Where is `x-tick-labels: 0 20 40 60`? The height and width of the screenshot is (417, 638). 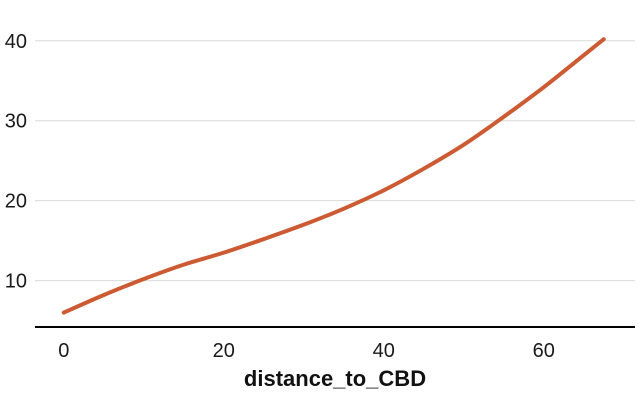 x-tick-labels: 0 20 40 60 is located at coordinates (306, 351).